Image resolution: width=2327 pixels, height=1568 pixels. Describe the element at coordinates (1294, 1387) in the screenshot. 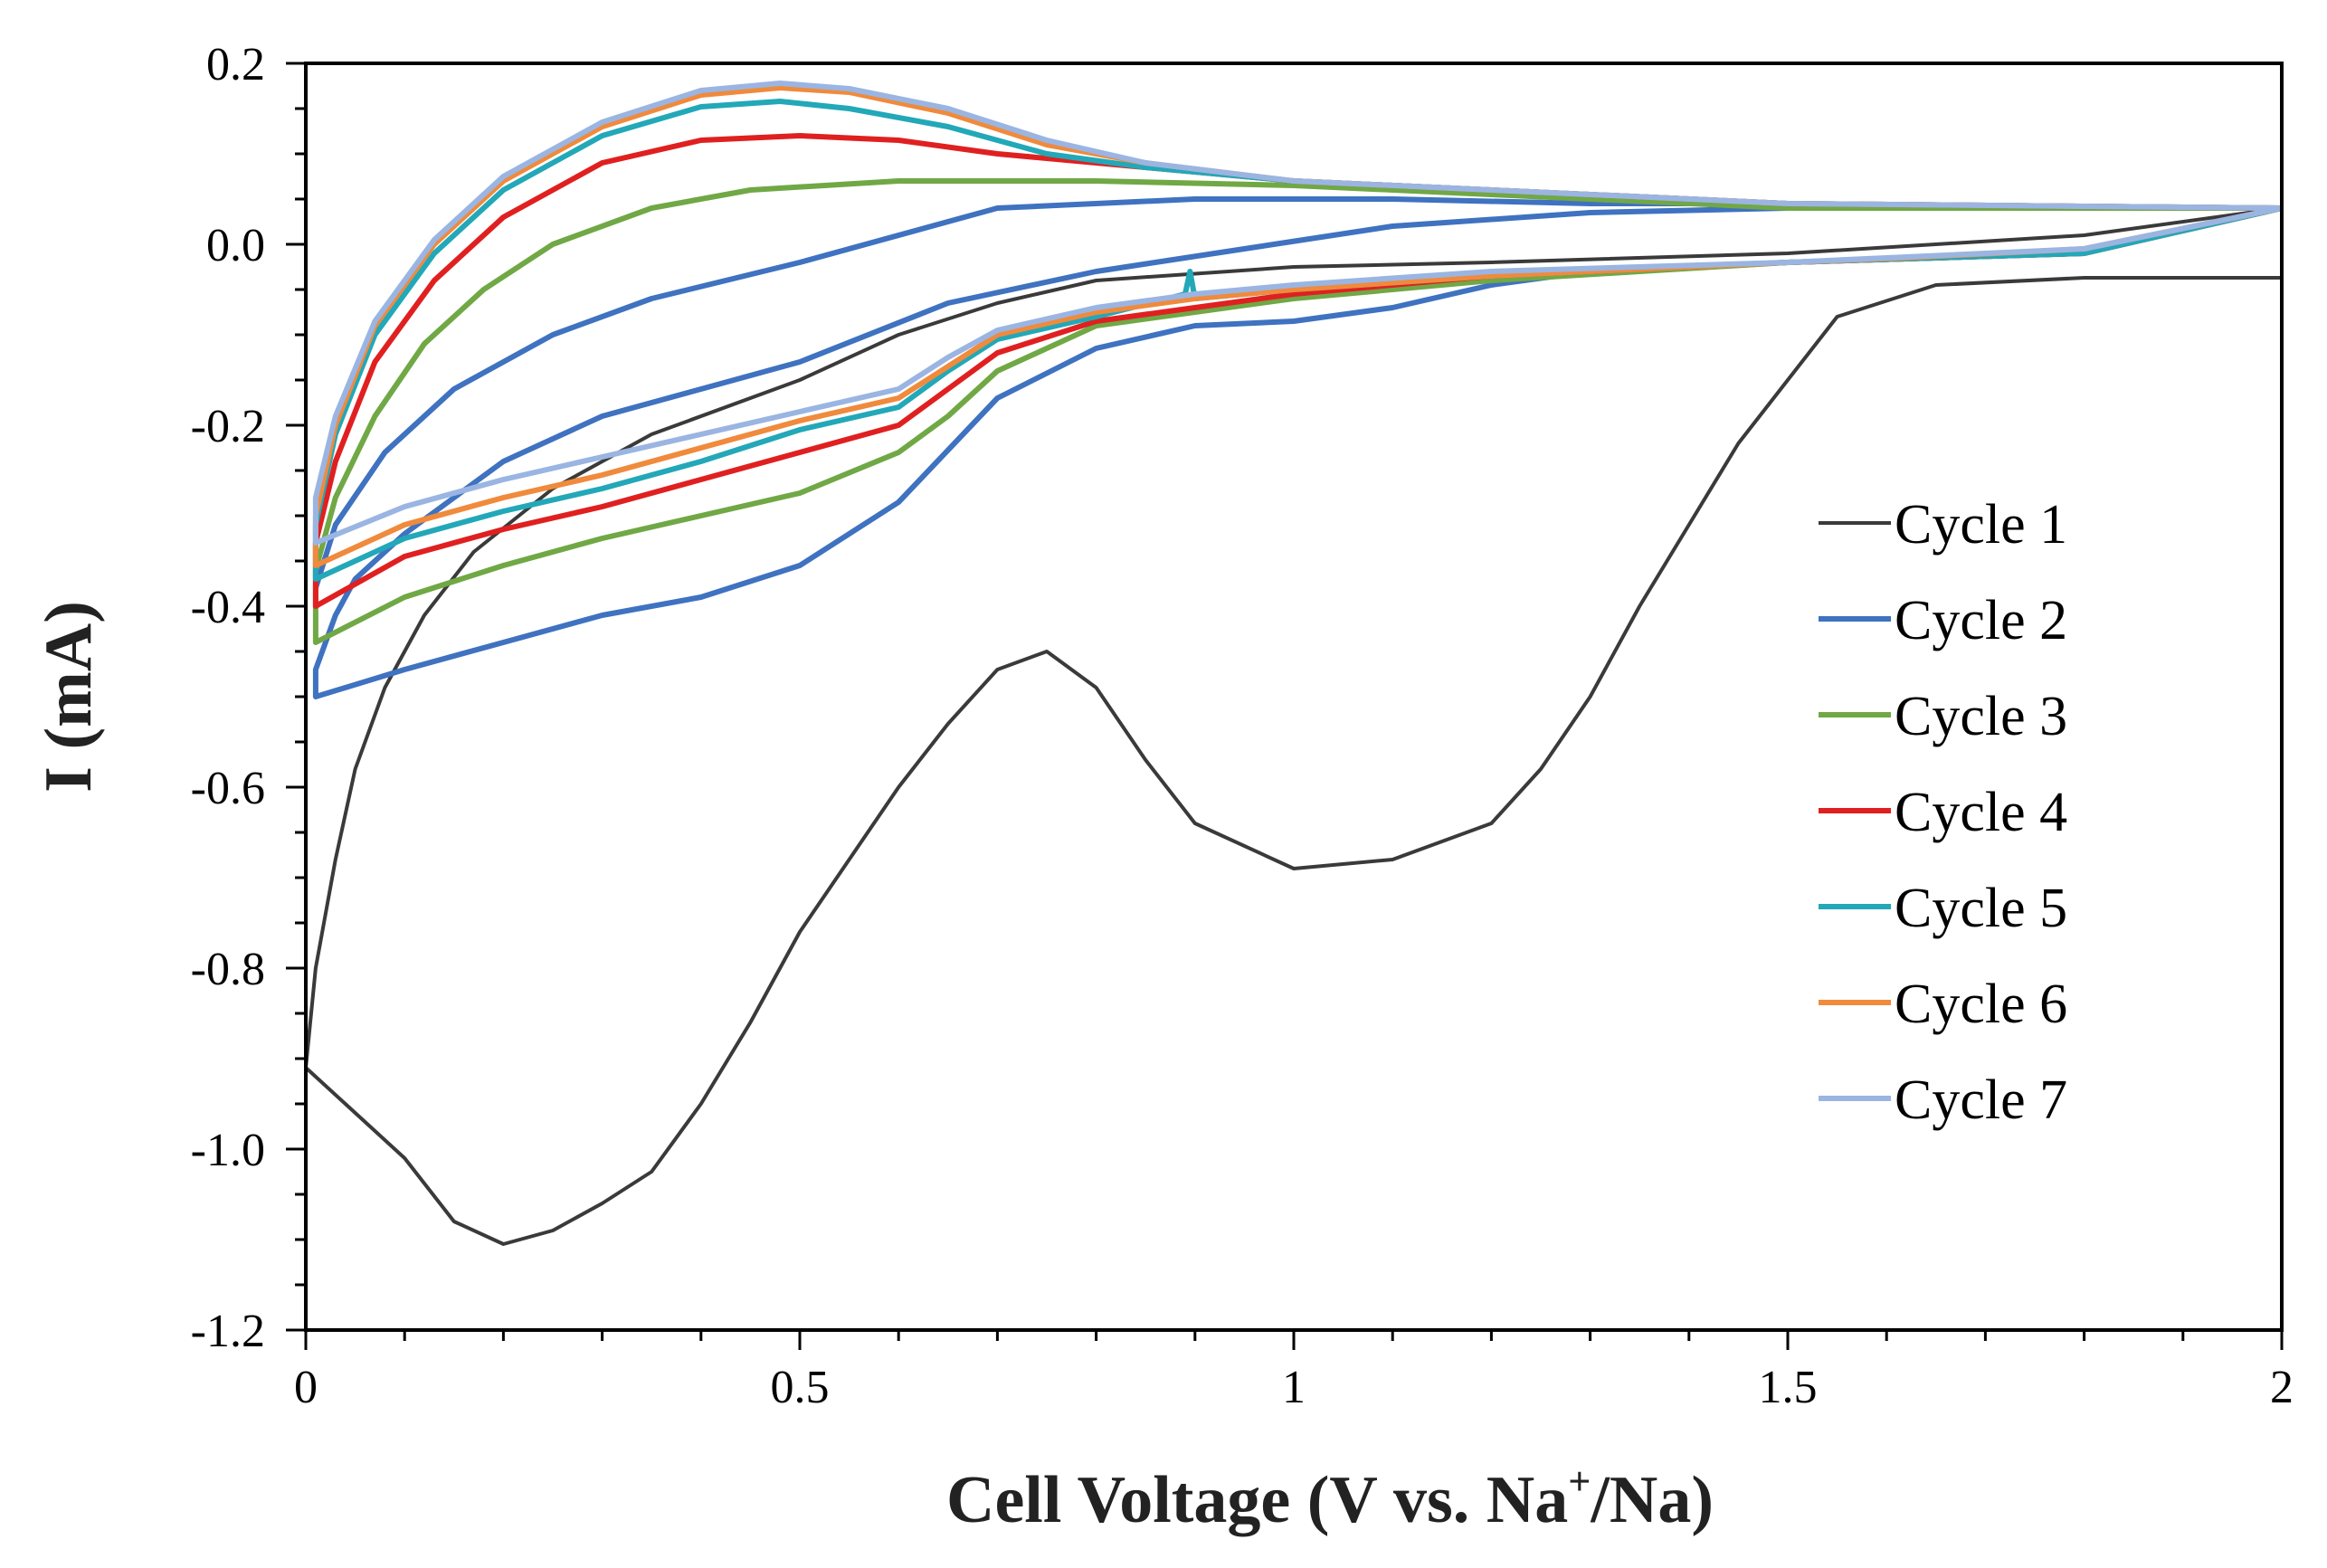

I see `x-tick-label: 1` at that location.